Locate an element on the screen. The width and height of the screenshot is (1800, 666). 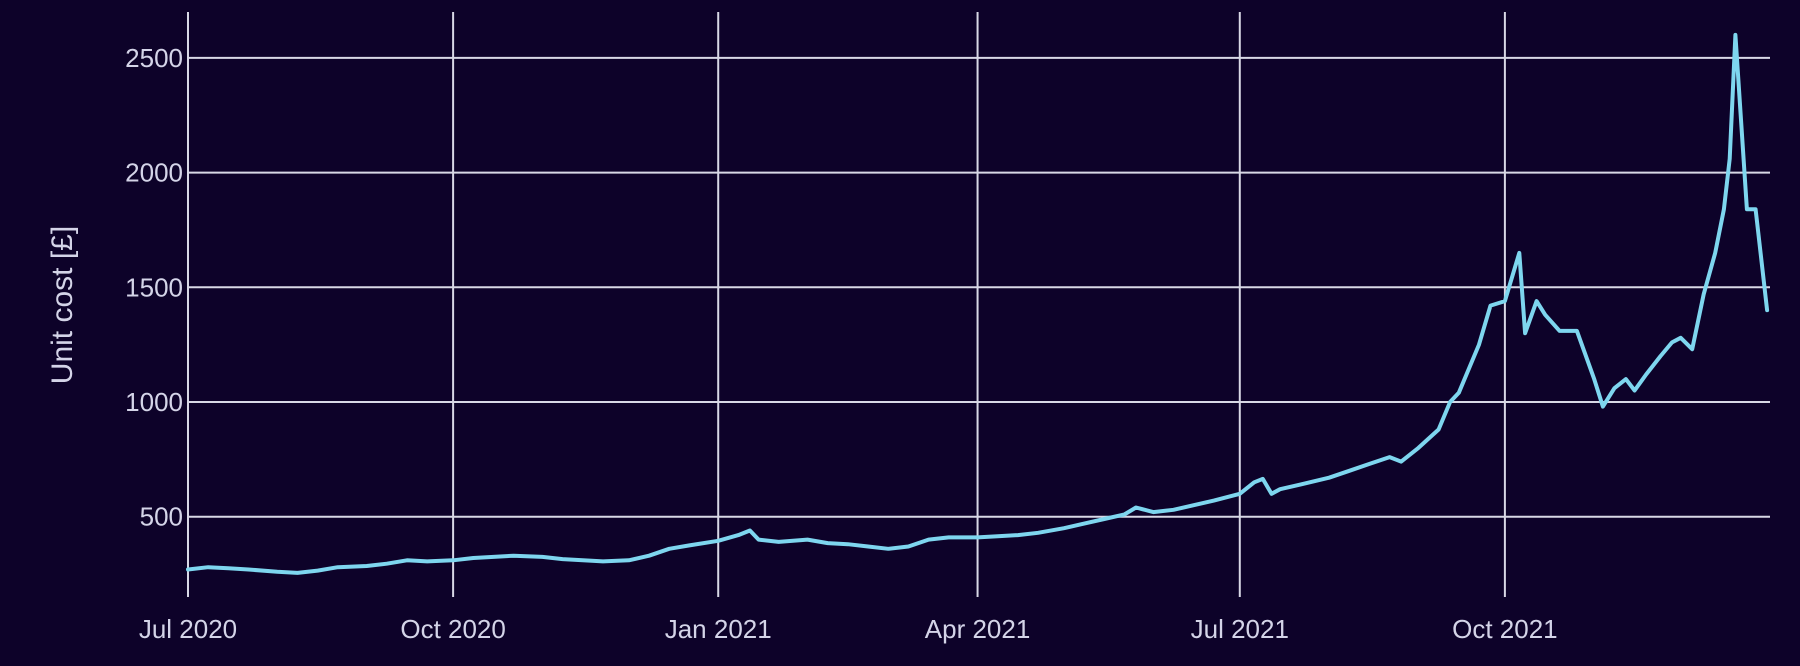
y-tick-label: 1500 is located at coordinates (154, 287).